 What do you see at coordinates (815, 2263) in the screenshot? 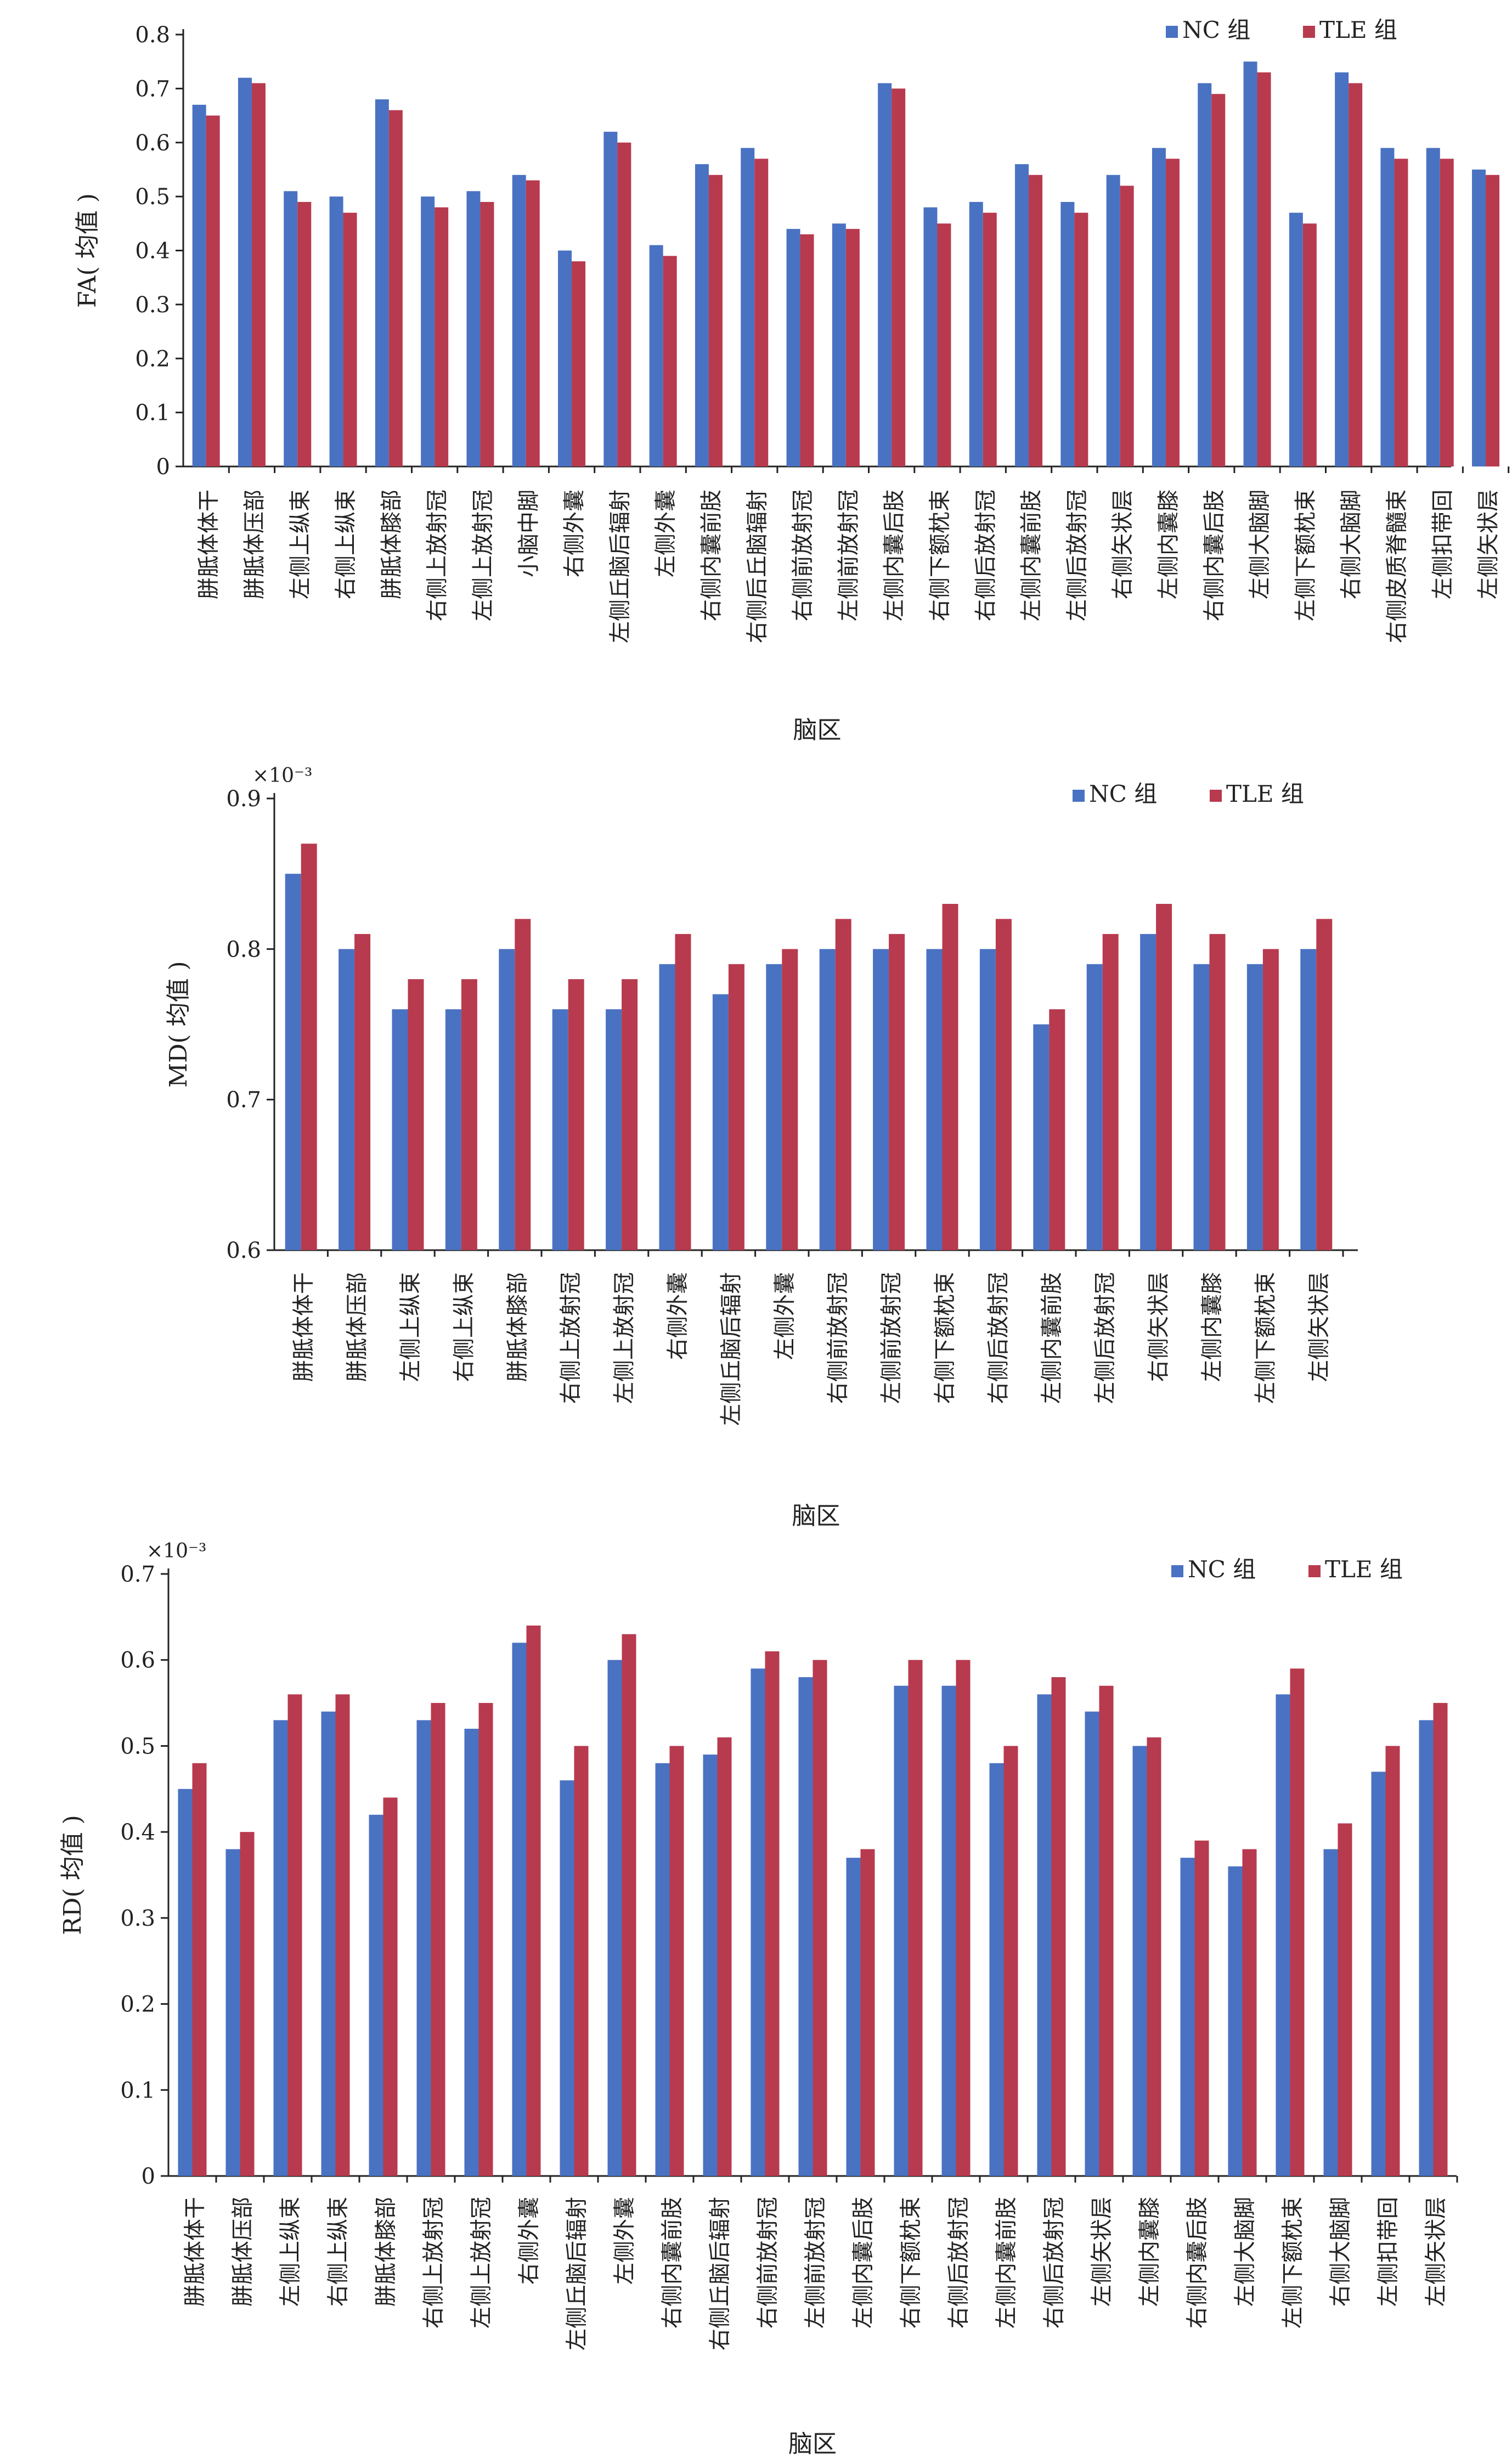
I see `x-tick-label: 左侧前放射冠` at bounding box center [815, 2263].